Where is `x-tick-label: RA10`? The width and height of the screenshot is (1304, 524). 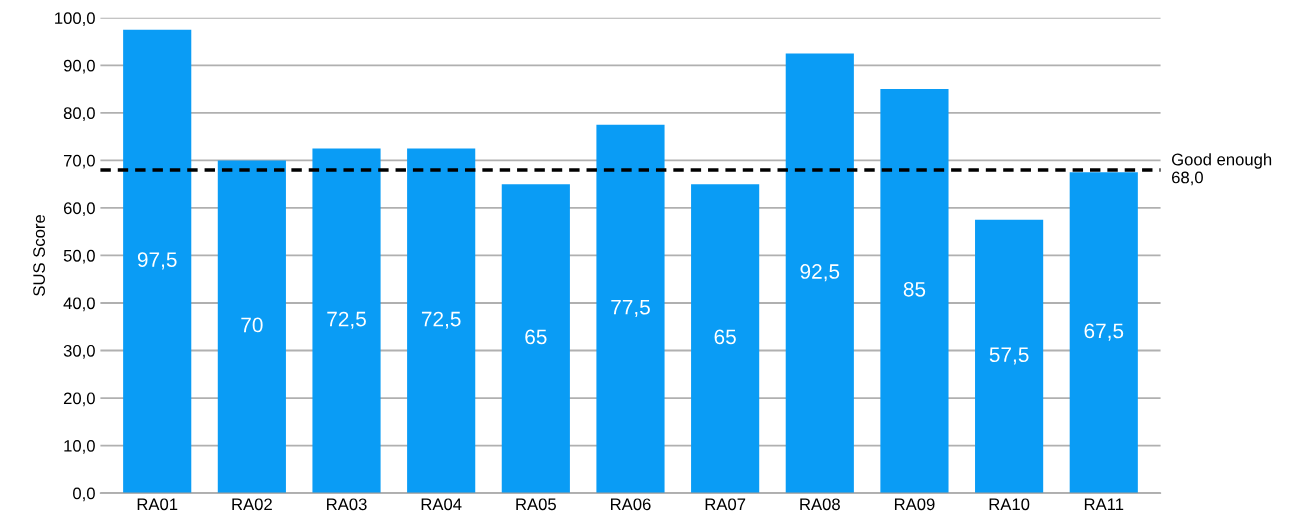 x-tick-label: RA10 is located at coordinates (1009, 504).